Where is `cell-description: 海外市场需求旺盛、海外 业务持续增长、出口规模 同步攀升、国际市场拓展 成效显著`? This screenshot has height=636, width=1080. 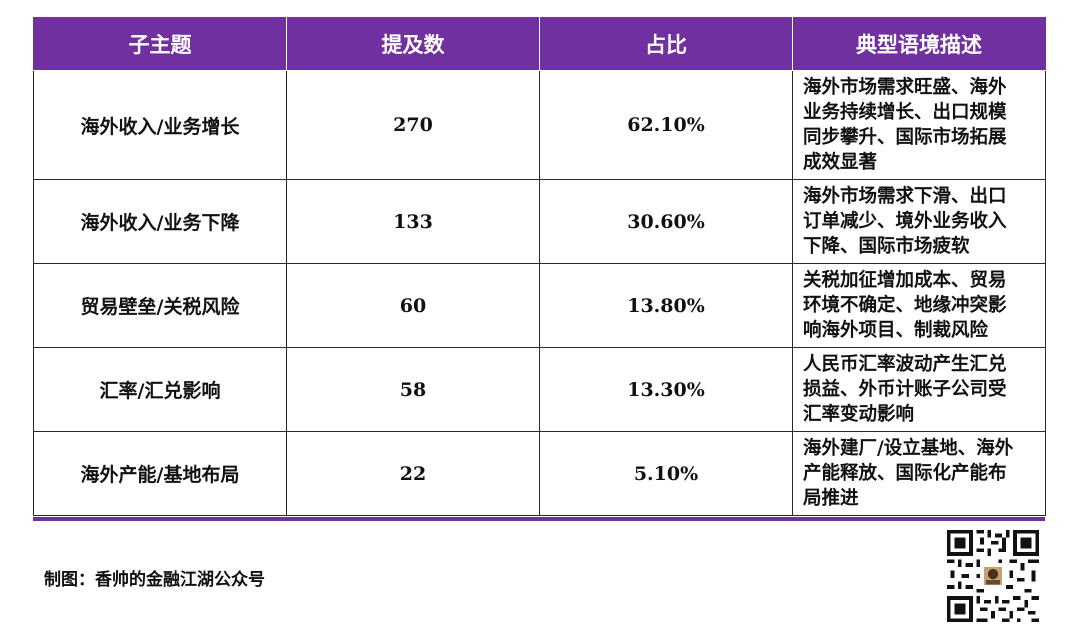 cell-description: 海外市场需求旺盛、海外 业务持续增长、出口规模 同步攀升、国际市场拓展 成效显著 is located at coordinates (919, 125).